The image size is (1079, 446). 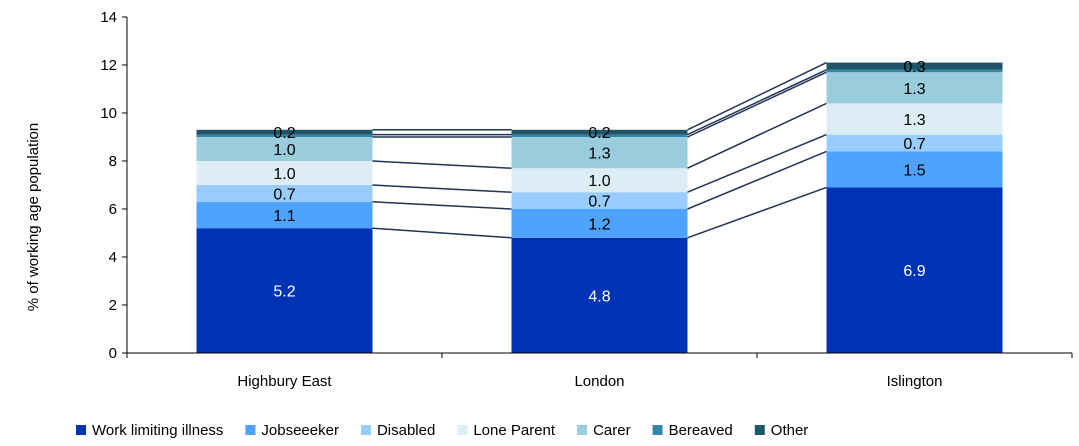 I want to click on y-axis-title: % of working age population, so click(x=33, y=217).